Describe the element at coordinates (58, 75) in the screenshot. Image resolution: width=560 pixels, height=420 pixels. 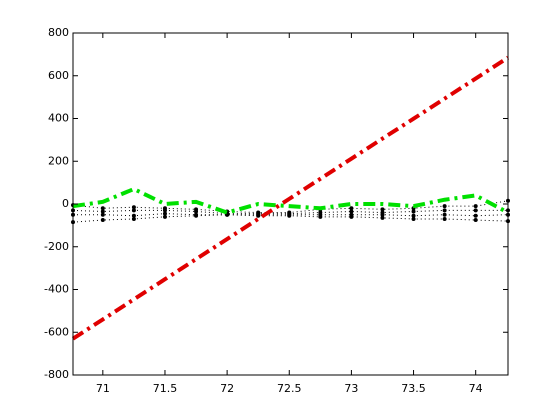
I see `y-tick-label: 600` at that location.